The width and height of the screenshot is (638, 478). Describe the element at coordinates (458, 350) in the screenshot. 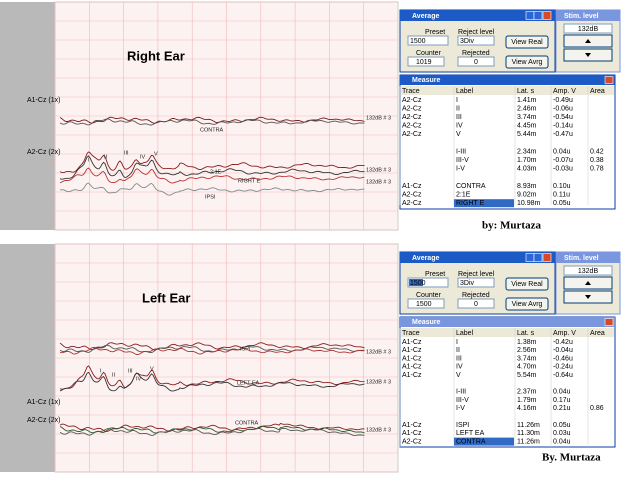

I see `cell: II` at that location.